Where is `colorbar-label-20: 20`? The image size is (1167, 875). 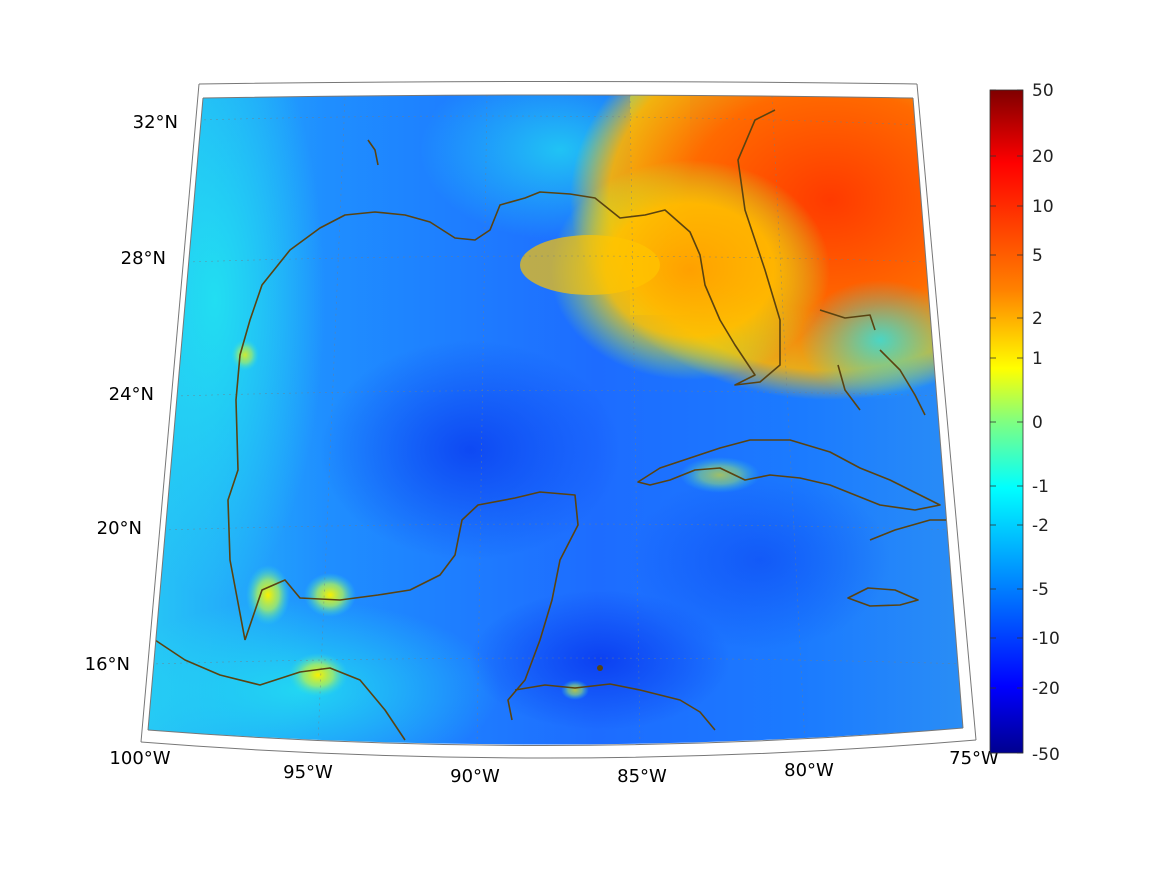
colorbar-label-20: 20 is located at coordinates (1043, 157).